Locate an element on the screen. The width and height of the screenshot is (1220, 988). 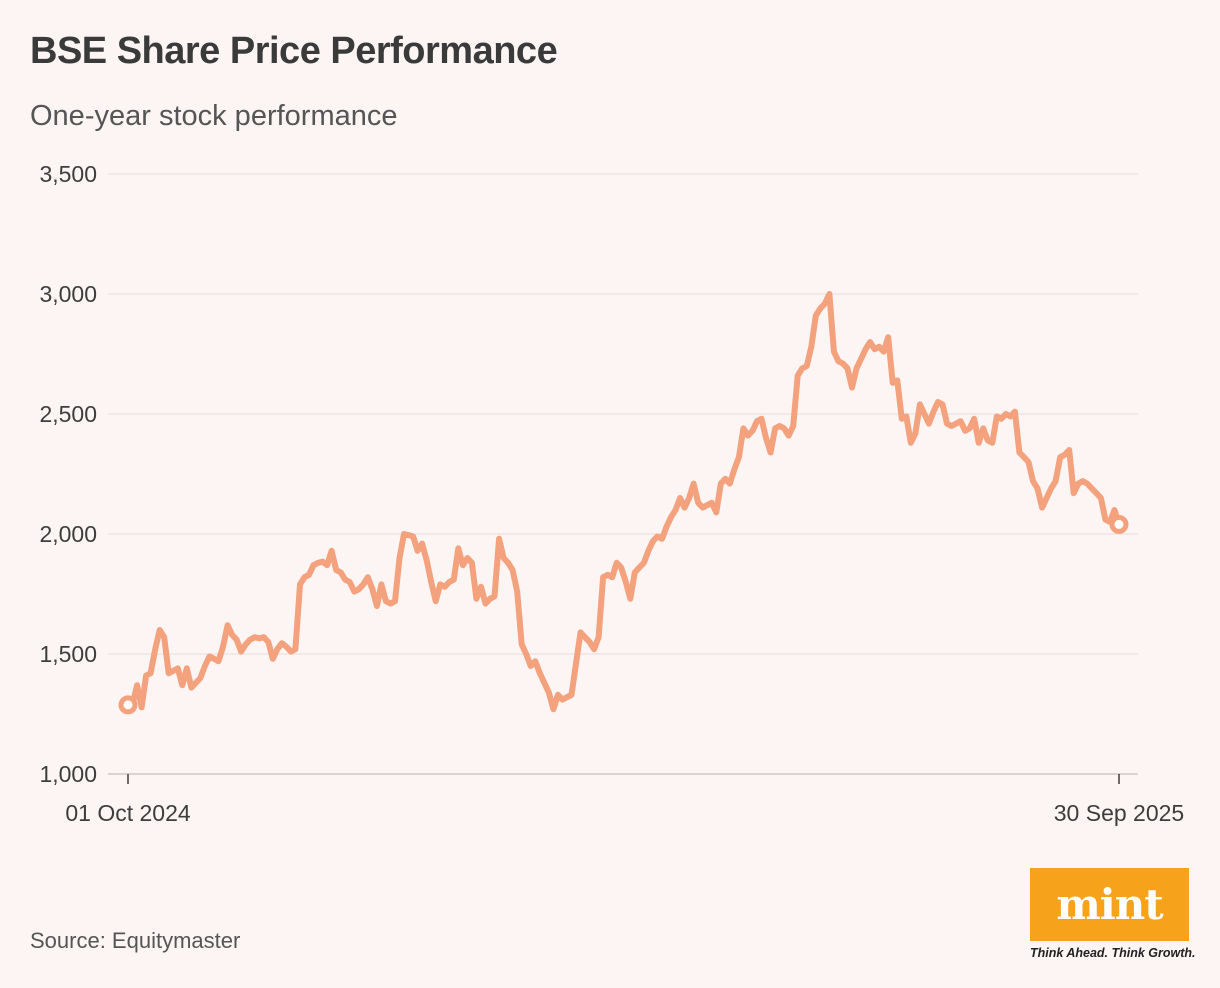
y-tick-label: 3,500 is located at coordinates (68, 174).